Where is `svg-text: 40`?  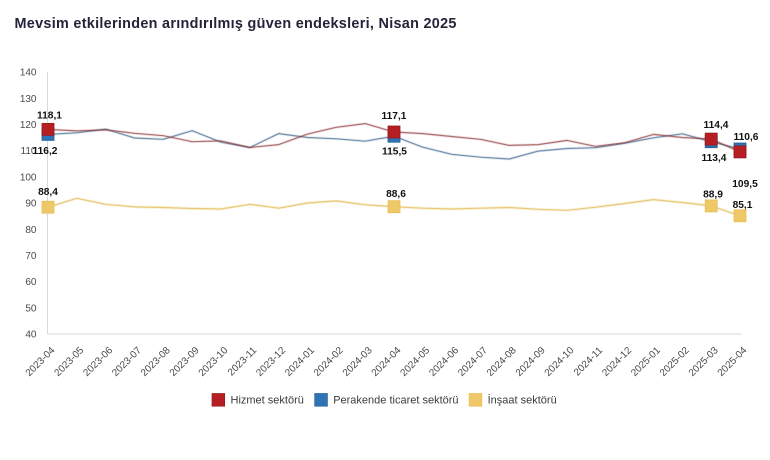 svg-text: 40 is located at coordinates (31, 335).